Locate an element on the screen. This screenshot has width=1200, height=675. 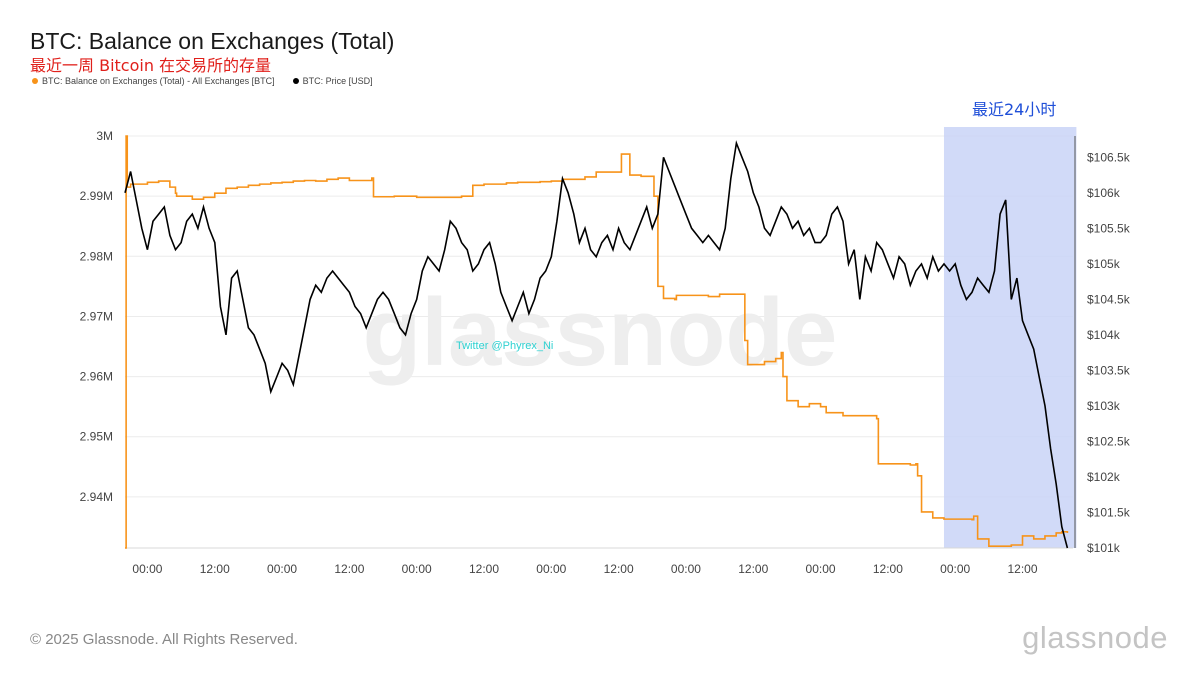
glassnode-watermark: glassnode is located at coordinates (600, 332).